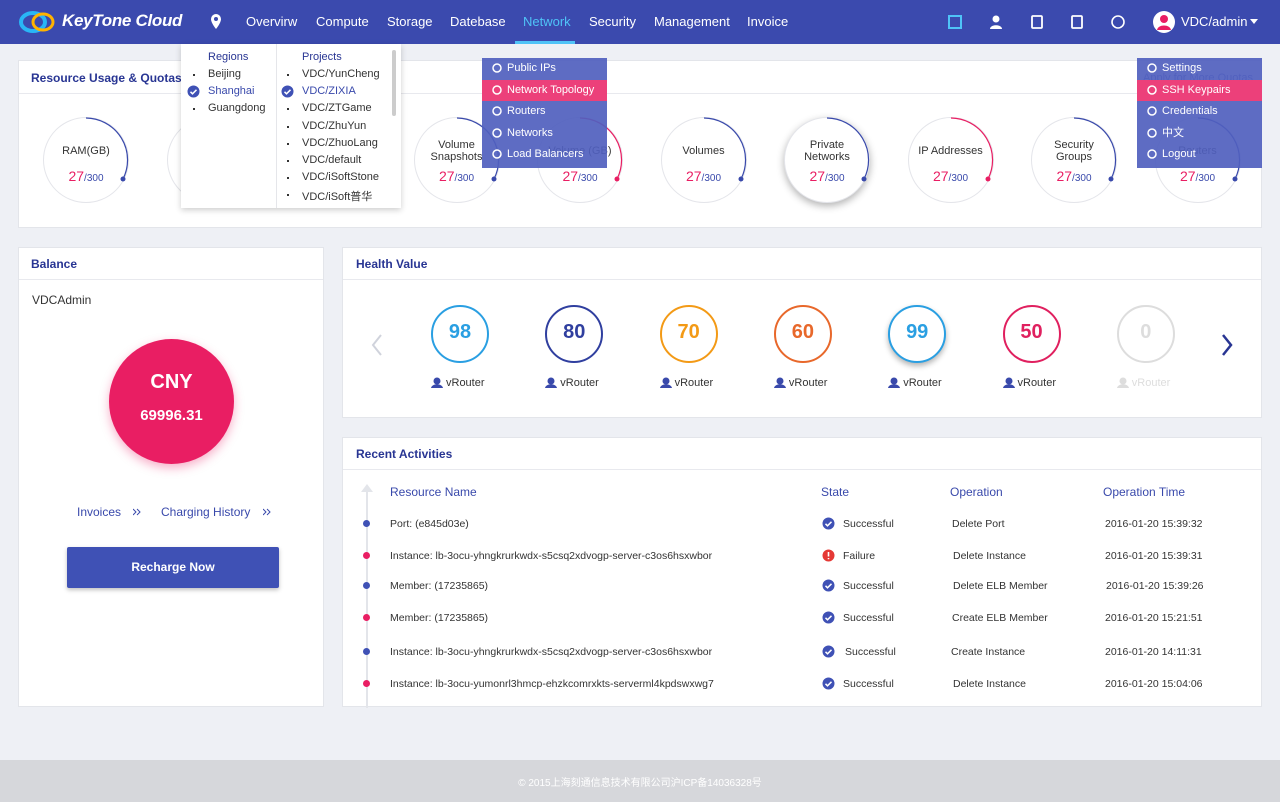 The image size is (1280, 802). Describe the element at coordinates (460, 332) in the screenshot. I see `health-score: 98` at that location.